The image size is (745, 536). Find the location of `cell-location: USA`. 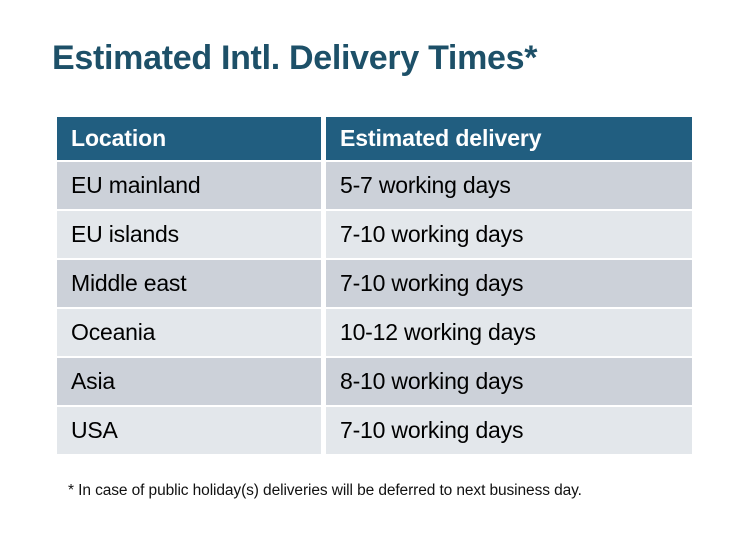

cell-location: USA is located at coordinates (189, 430).